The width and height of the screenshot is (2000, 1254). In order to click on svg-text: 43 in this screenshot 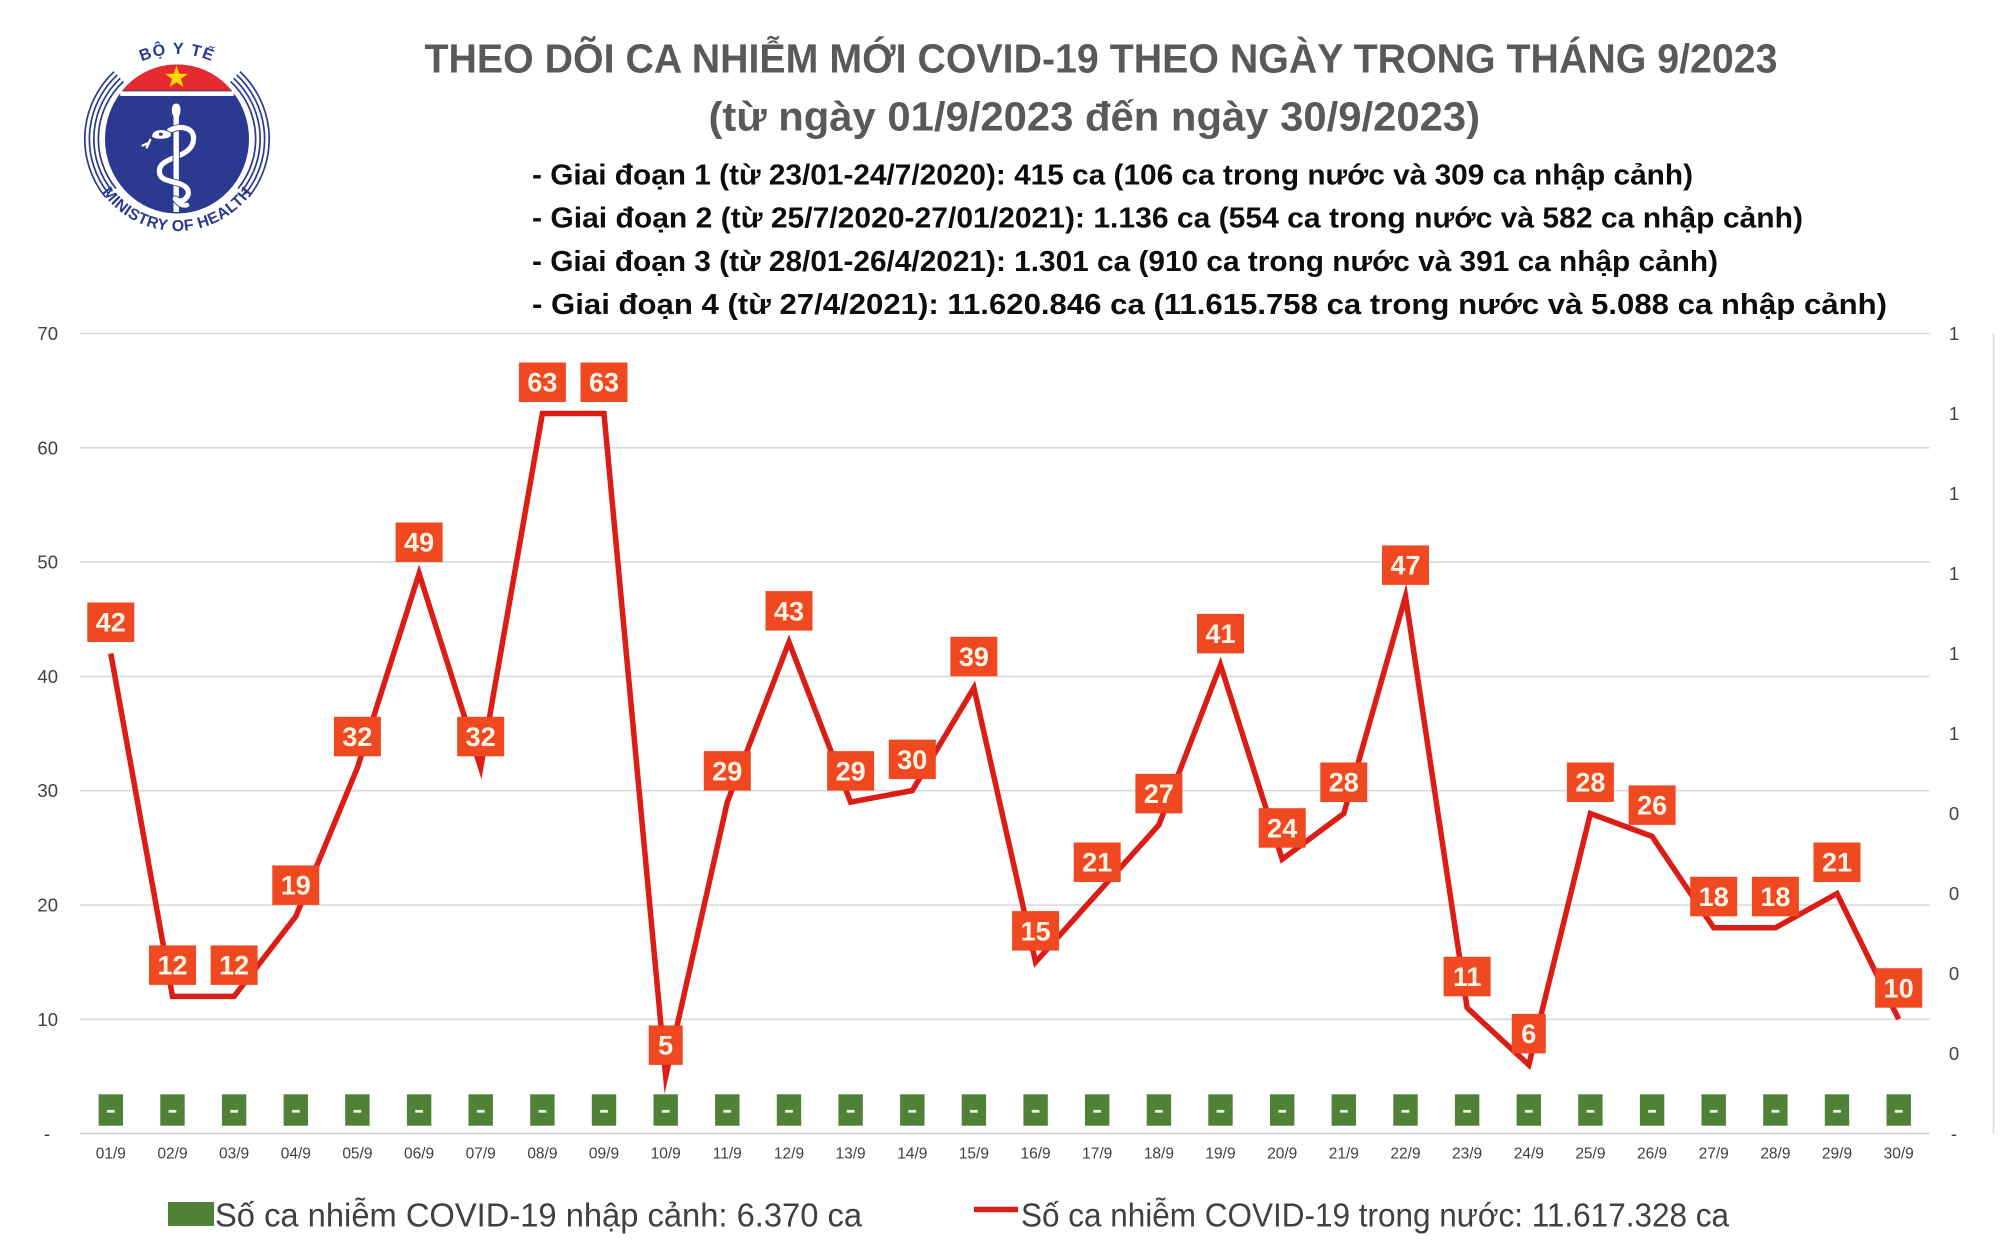, I will do `click(789, 611)`.